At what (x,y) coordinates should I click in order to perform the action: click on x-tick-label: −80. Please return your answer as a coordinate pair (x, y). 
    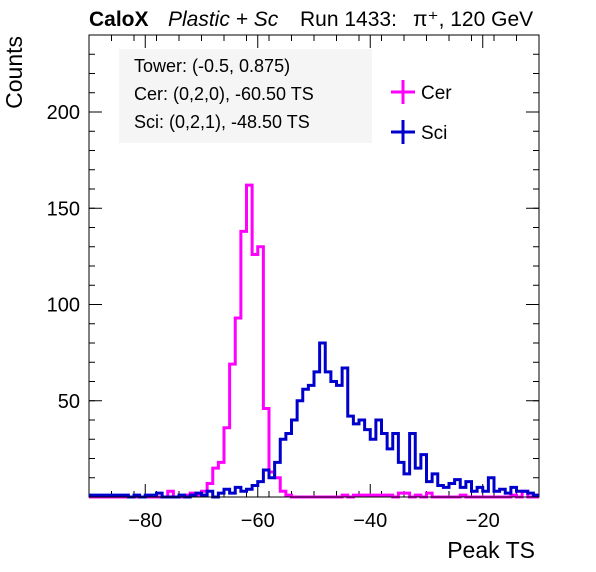
    Looking at the image, I should click on (145, 521).